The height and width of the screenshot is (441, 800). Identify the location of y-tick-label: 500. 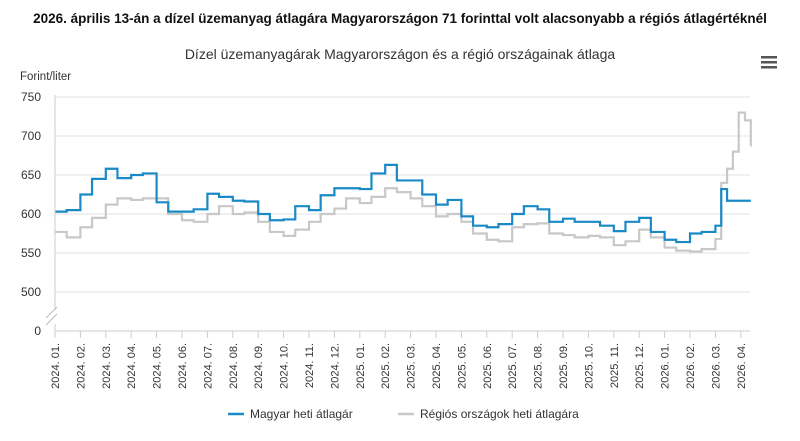
(31, 292).